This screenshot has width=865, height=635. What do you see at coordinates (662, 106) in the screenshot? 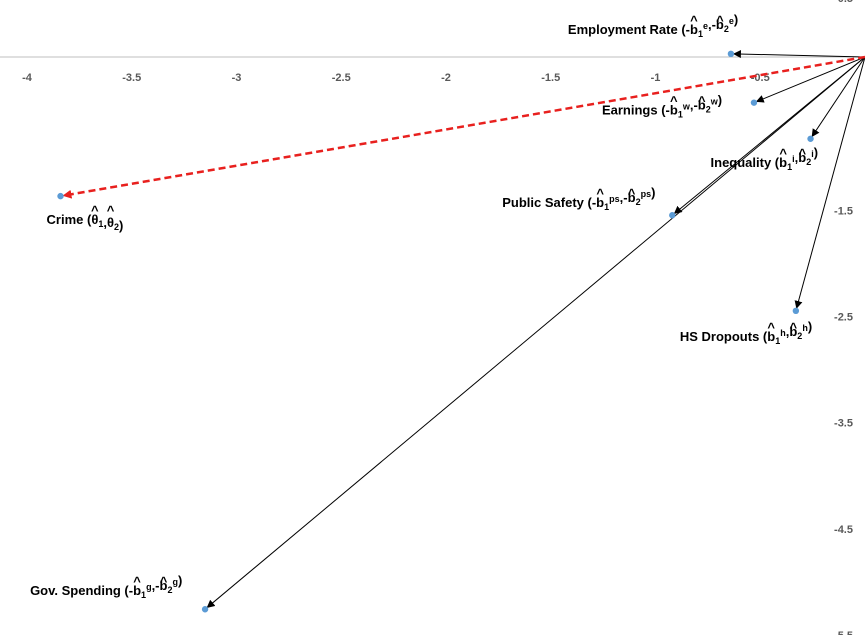
I see `point-label: Earnings (-b1w,-b2w)` at bounding box center [662, 106].